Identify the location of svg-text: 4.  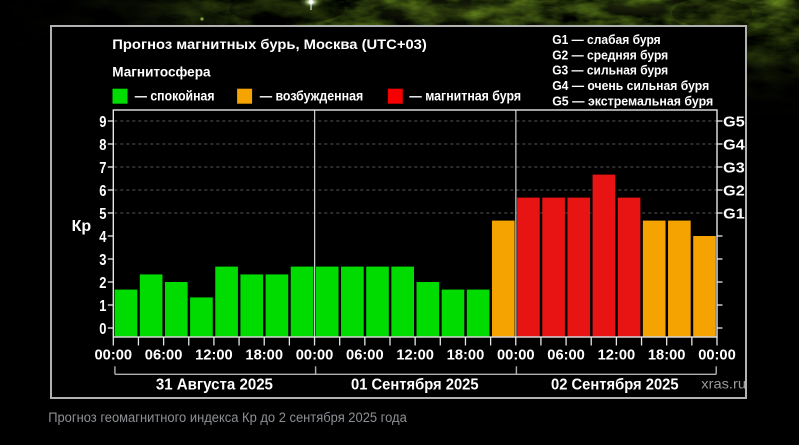
(102, 237).